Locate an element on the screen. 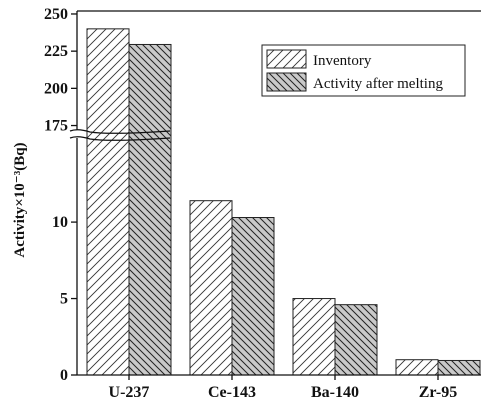 The image size is (481, 401). axis-break-mark is located at coordinates (120, 135).